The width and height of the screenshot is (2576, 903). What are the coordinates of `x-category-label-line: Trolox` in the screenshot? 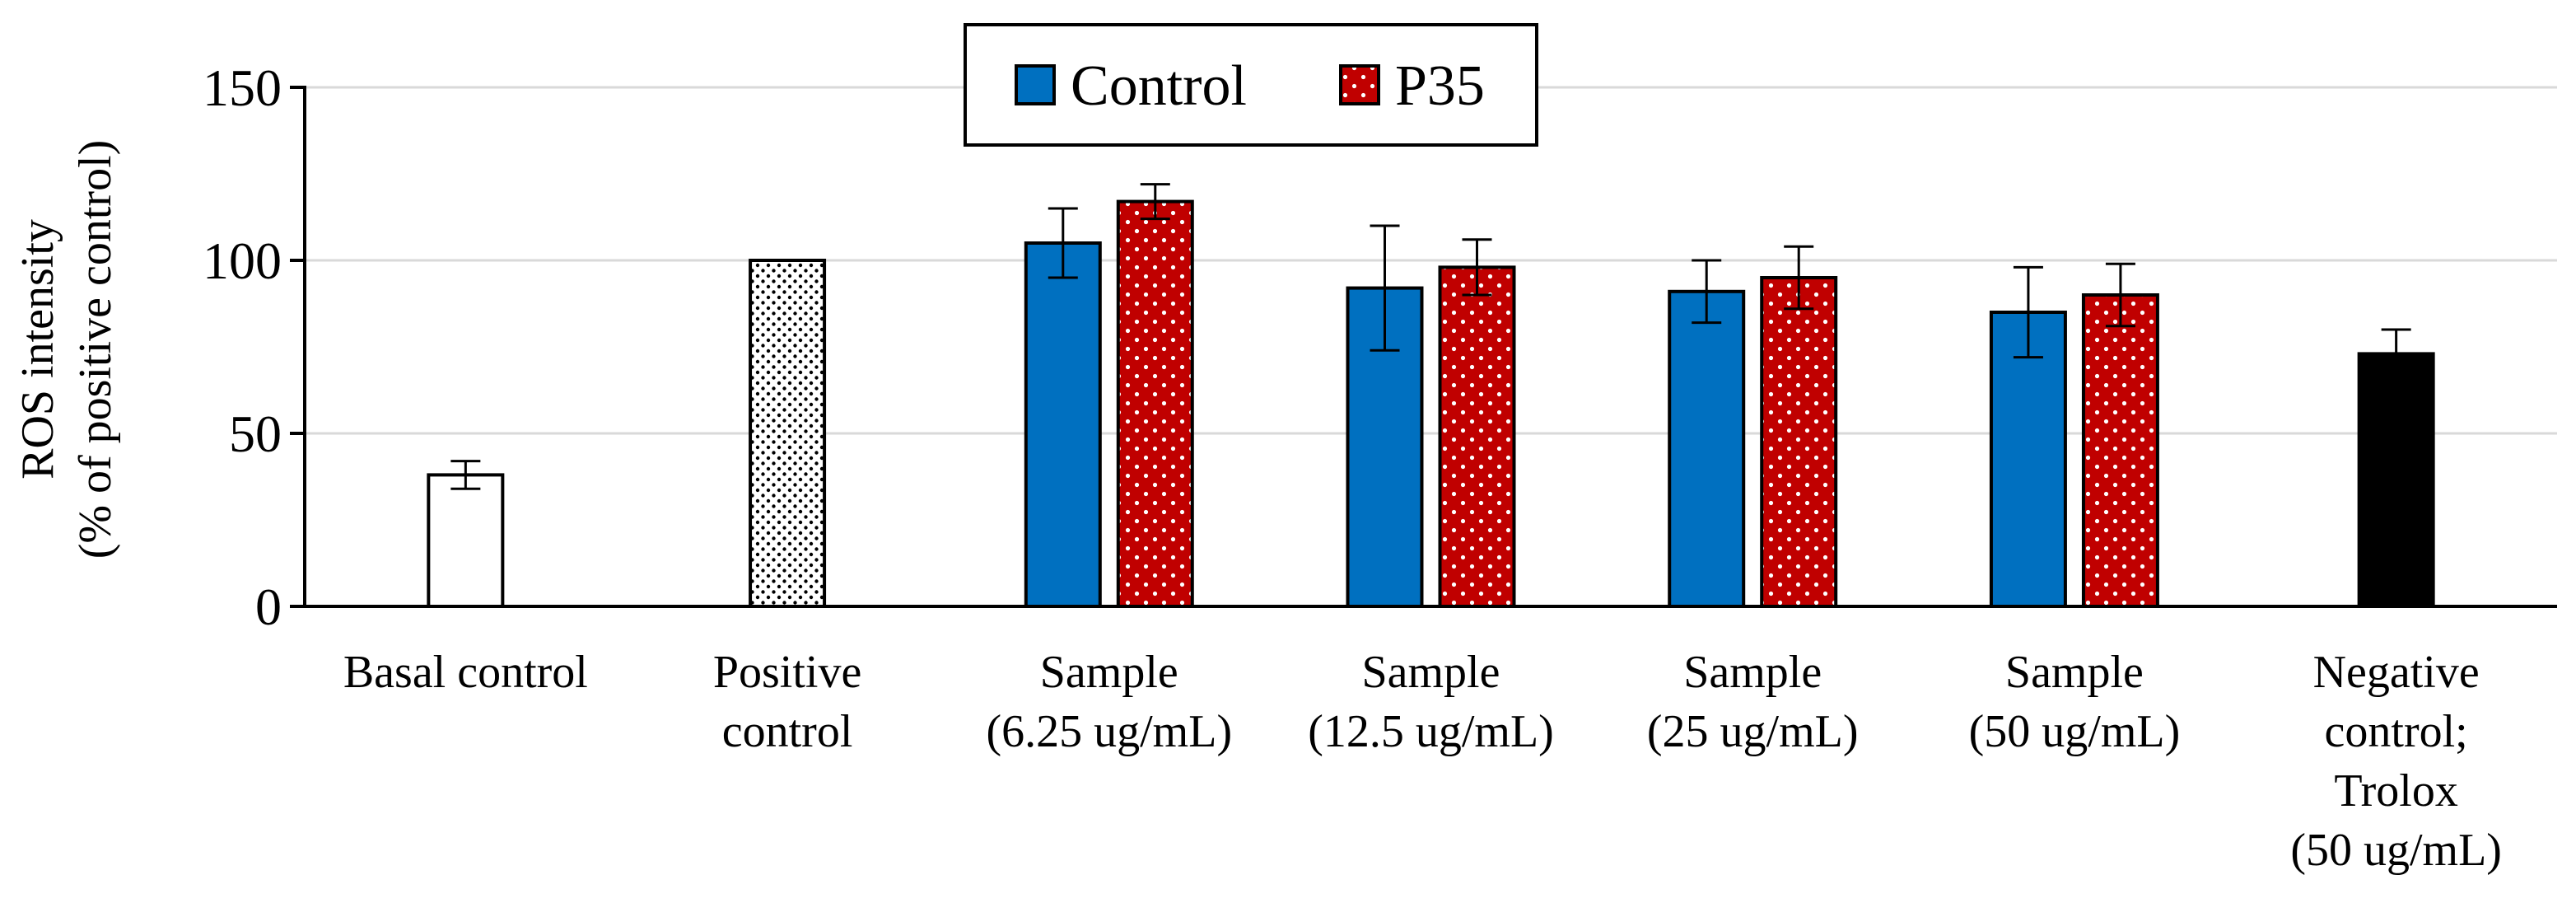 It's located at (2395, 790).